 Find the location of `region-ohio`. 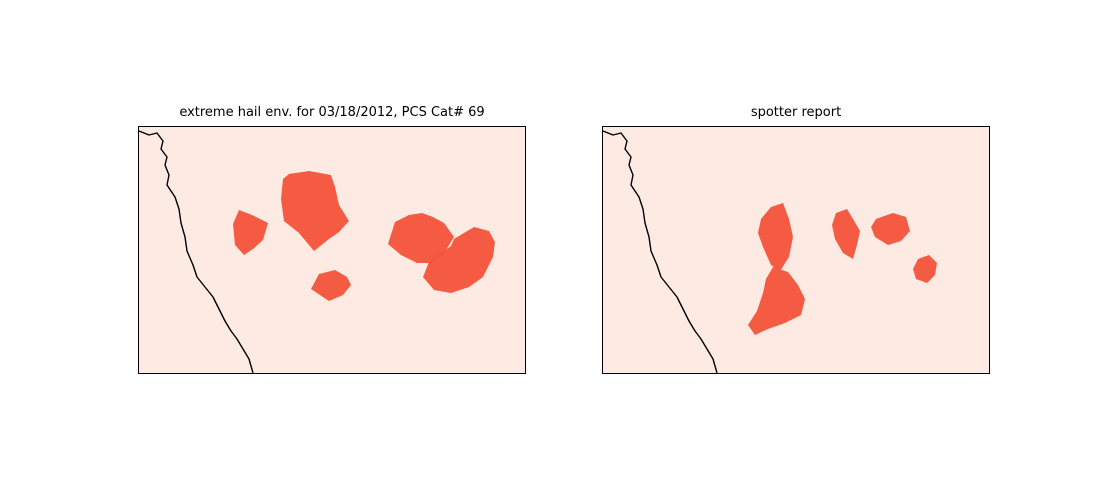

region-ohio is located at coordinates (890, 229).